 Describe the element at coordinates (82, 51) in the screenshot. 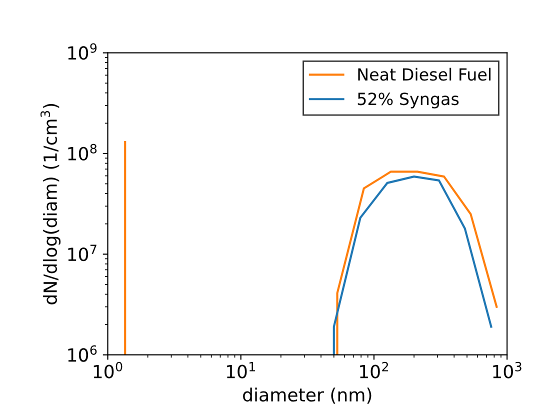

I see `y-tick-label: 10$^{9}$` at that location.